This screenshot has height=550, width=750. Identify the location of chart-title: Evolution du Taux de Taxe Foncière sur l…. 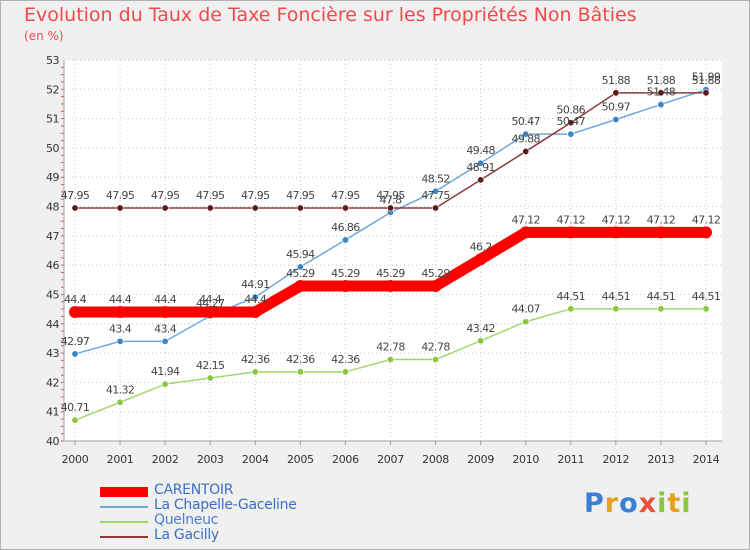
(330, 15).